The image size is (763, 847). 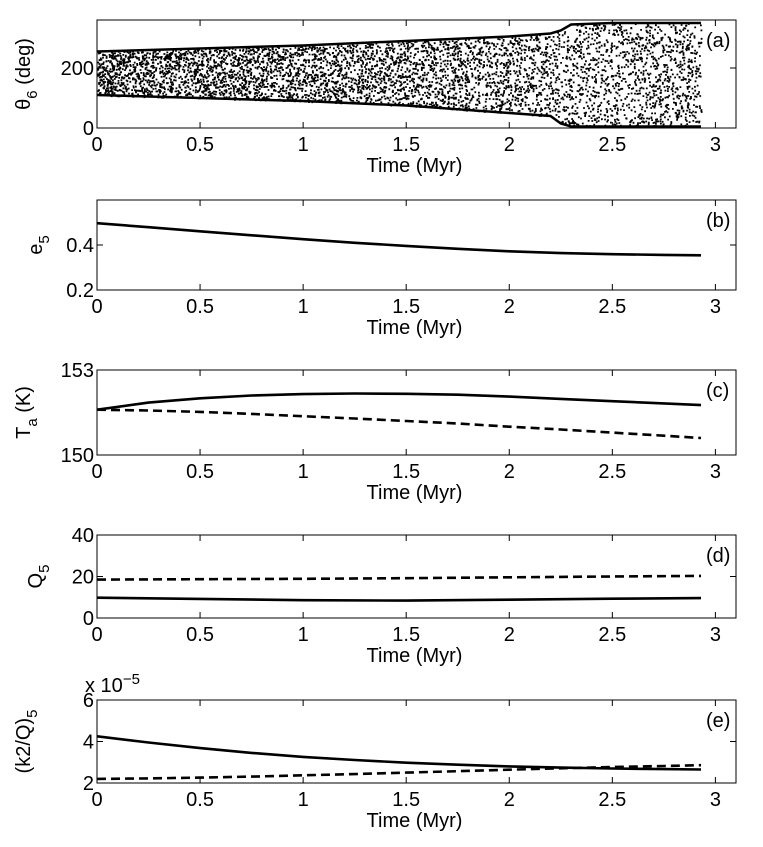 What do you see at coordinates (718, 556) in the screenshot?
I see `panel-tag: (d)` at bounding box center [718, 556].